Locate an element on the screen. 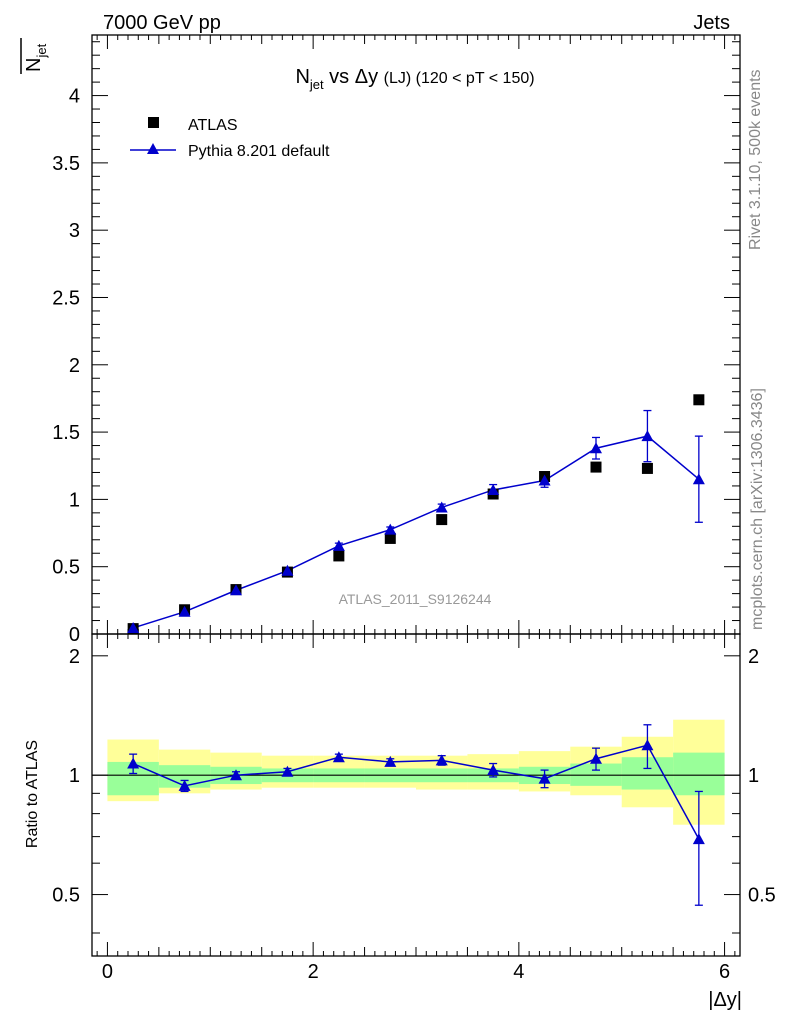 The height and width of the screenshot is (1024, 786). y-tick-label: 2 is located at coordinates (74, 366).